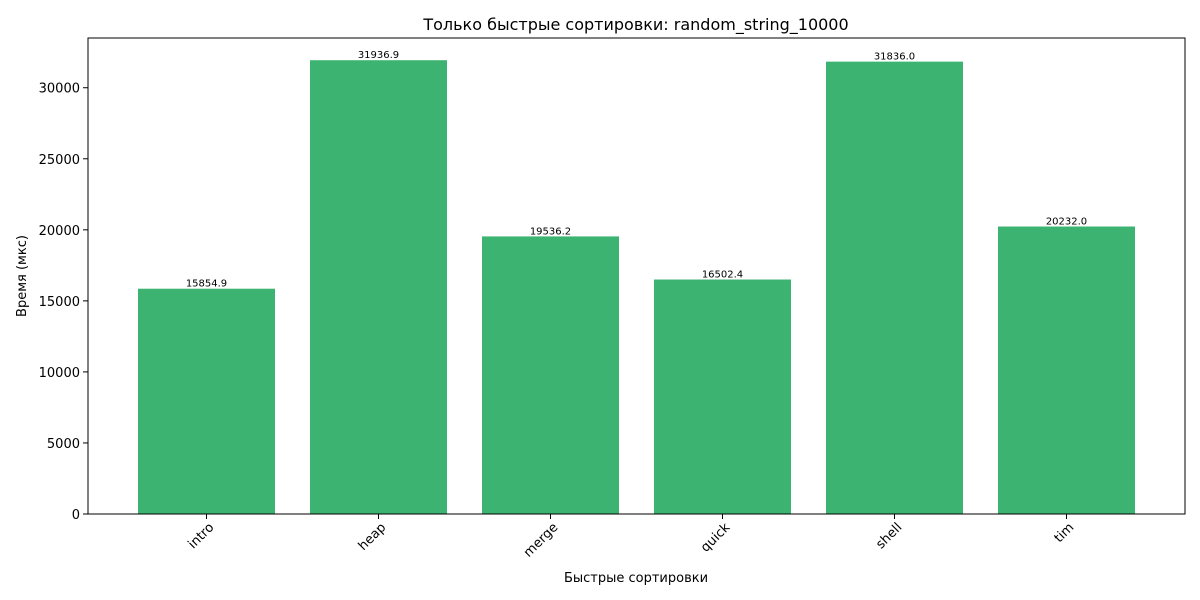  Describe the element at coordinates (378, 287) in the screenshot. I see `bar-heap` at that location.